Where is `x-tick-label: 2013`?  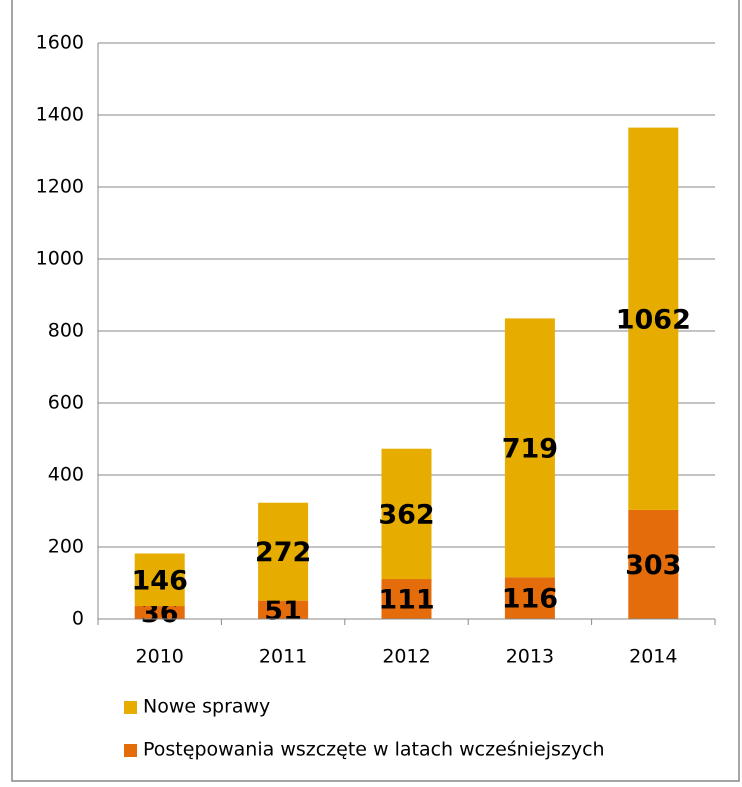
x-tick-label: 2013 is located at coordinates (530, 657).